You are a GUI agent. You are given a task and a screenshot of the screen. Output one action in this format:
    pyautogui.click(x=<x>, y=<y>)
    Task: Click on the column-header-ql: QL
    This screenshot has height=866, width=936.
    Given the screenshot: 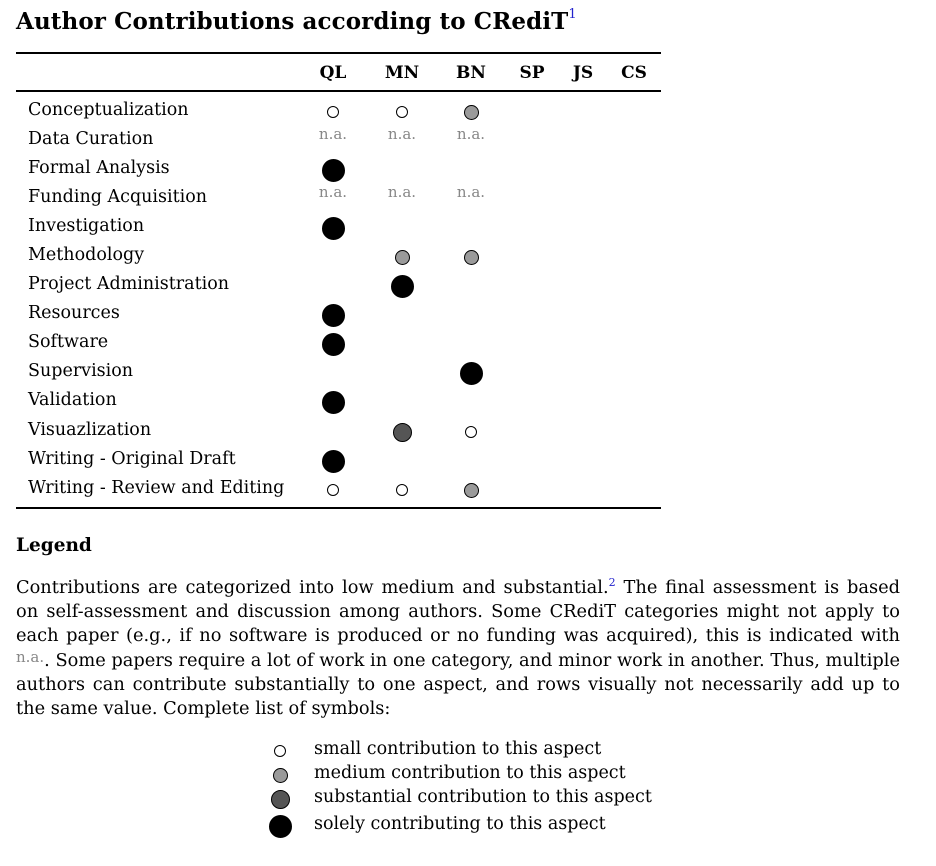 What is the action you would take?
    pyautogui.click(x=333, y=73)
    